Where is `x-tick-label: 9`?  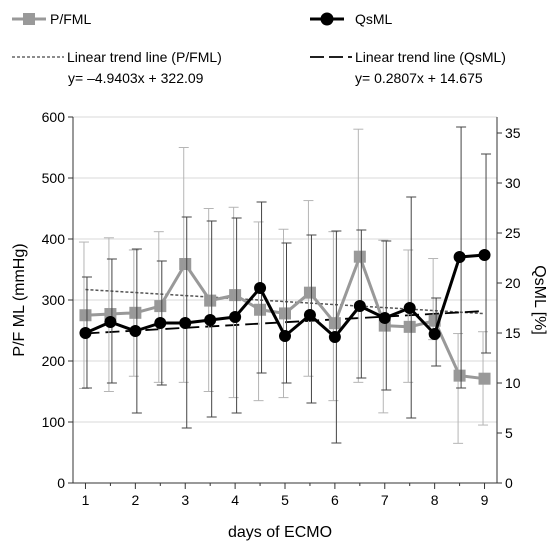 x-tick-label: 9 is located at coordinates (485, 500).